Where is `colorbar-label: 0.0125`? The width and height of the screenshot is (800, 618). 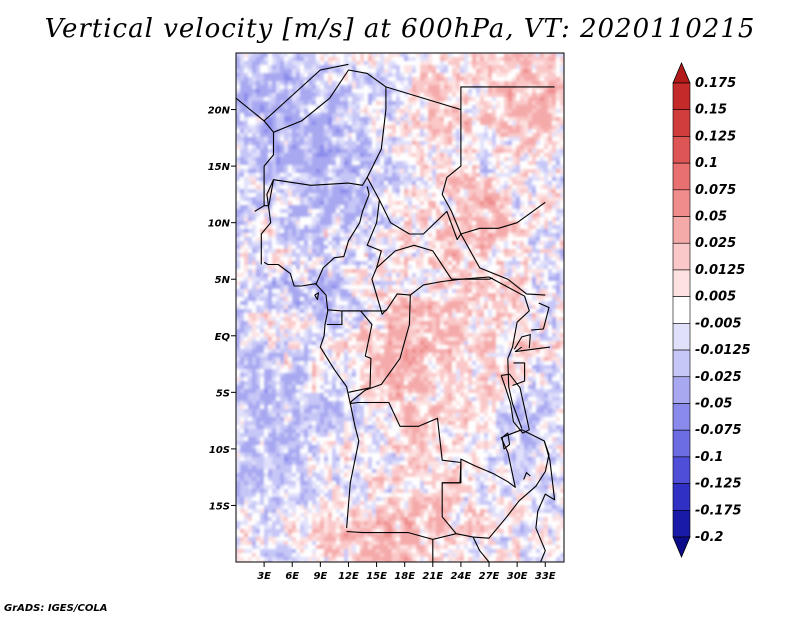 colorbar-label: 0.0125 is located at coordinates (720, 270).